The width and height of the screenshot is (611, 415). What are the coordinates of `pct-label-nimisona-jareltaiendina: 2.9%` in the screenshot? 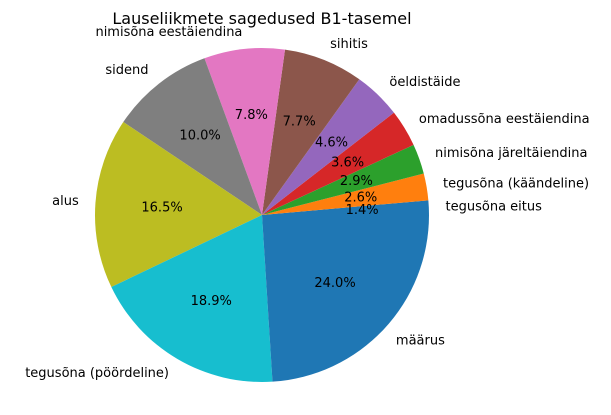 It's located at (356, 181).